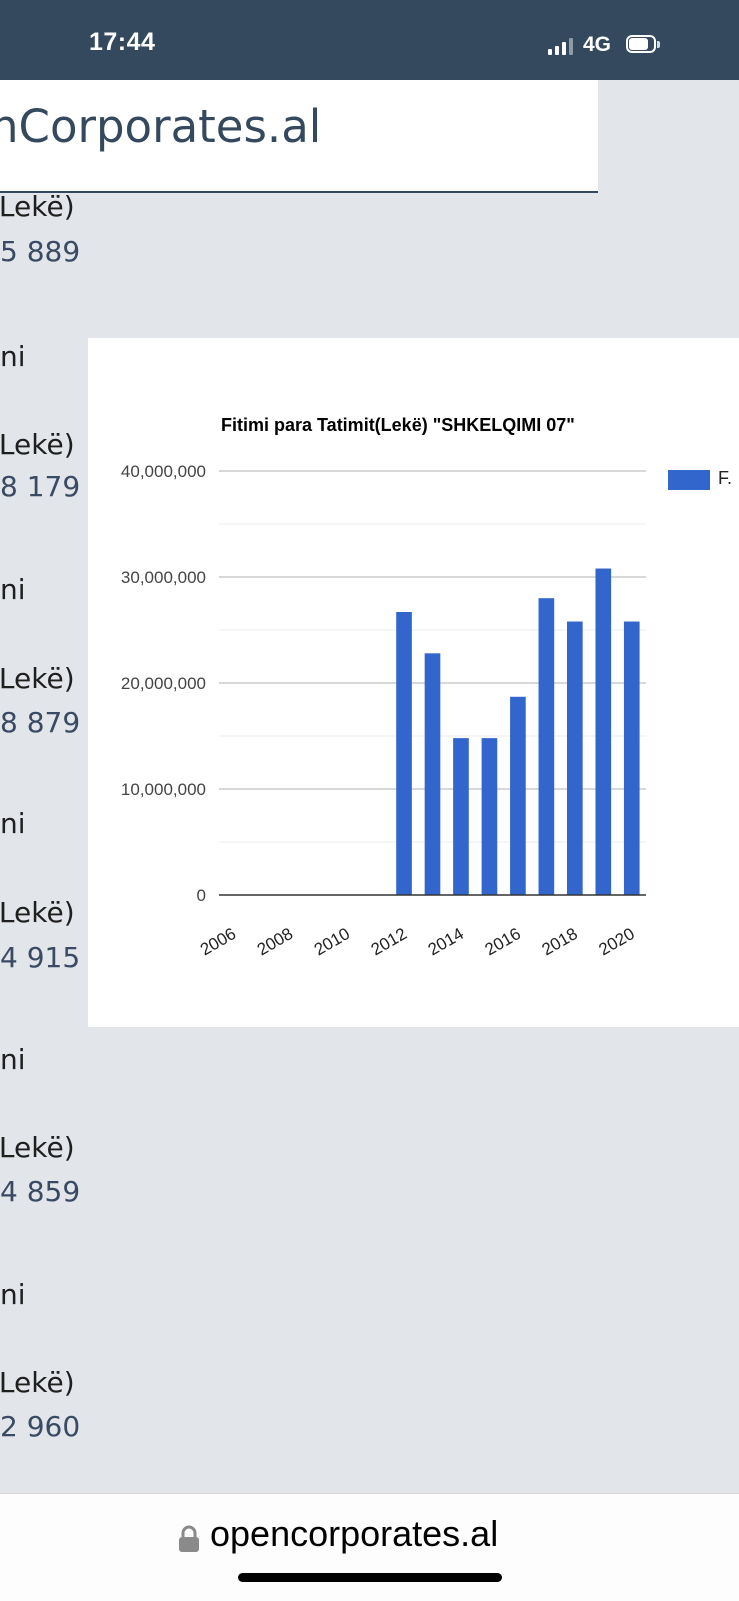 This screenshot has width=739, height=1601. What do you see at coordinates (40, 1191) in the screenshot?
I see `list-value: 4 859` at bounding box center [40, 1191].